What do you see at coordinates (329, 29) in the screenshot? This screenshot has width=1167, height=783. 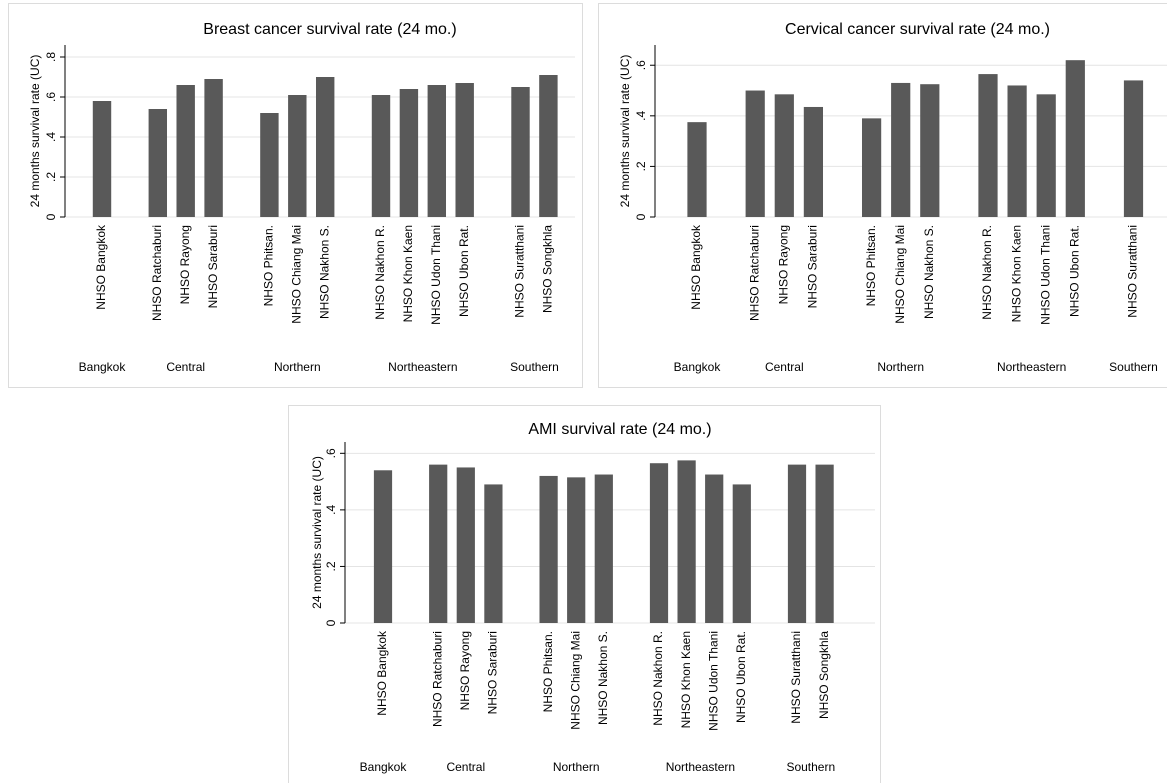 I see `chart-title: Breast cancer survival rate (24 mo.)` at bounding box center [329, 29].